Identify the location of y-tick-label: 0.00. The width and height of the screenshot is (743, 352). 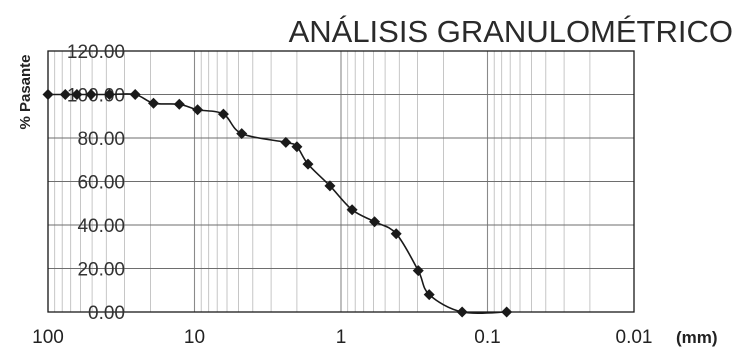
(106, 313).